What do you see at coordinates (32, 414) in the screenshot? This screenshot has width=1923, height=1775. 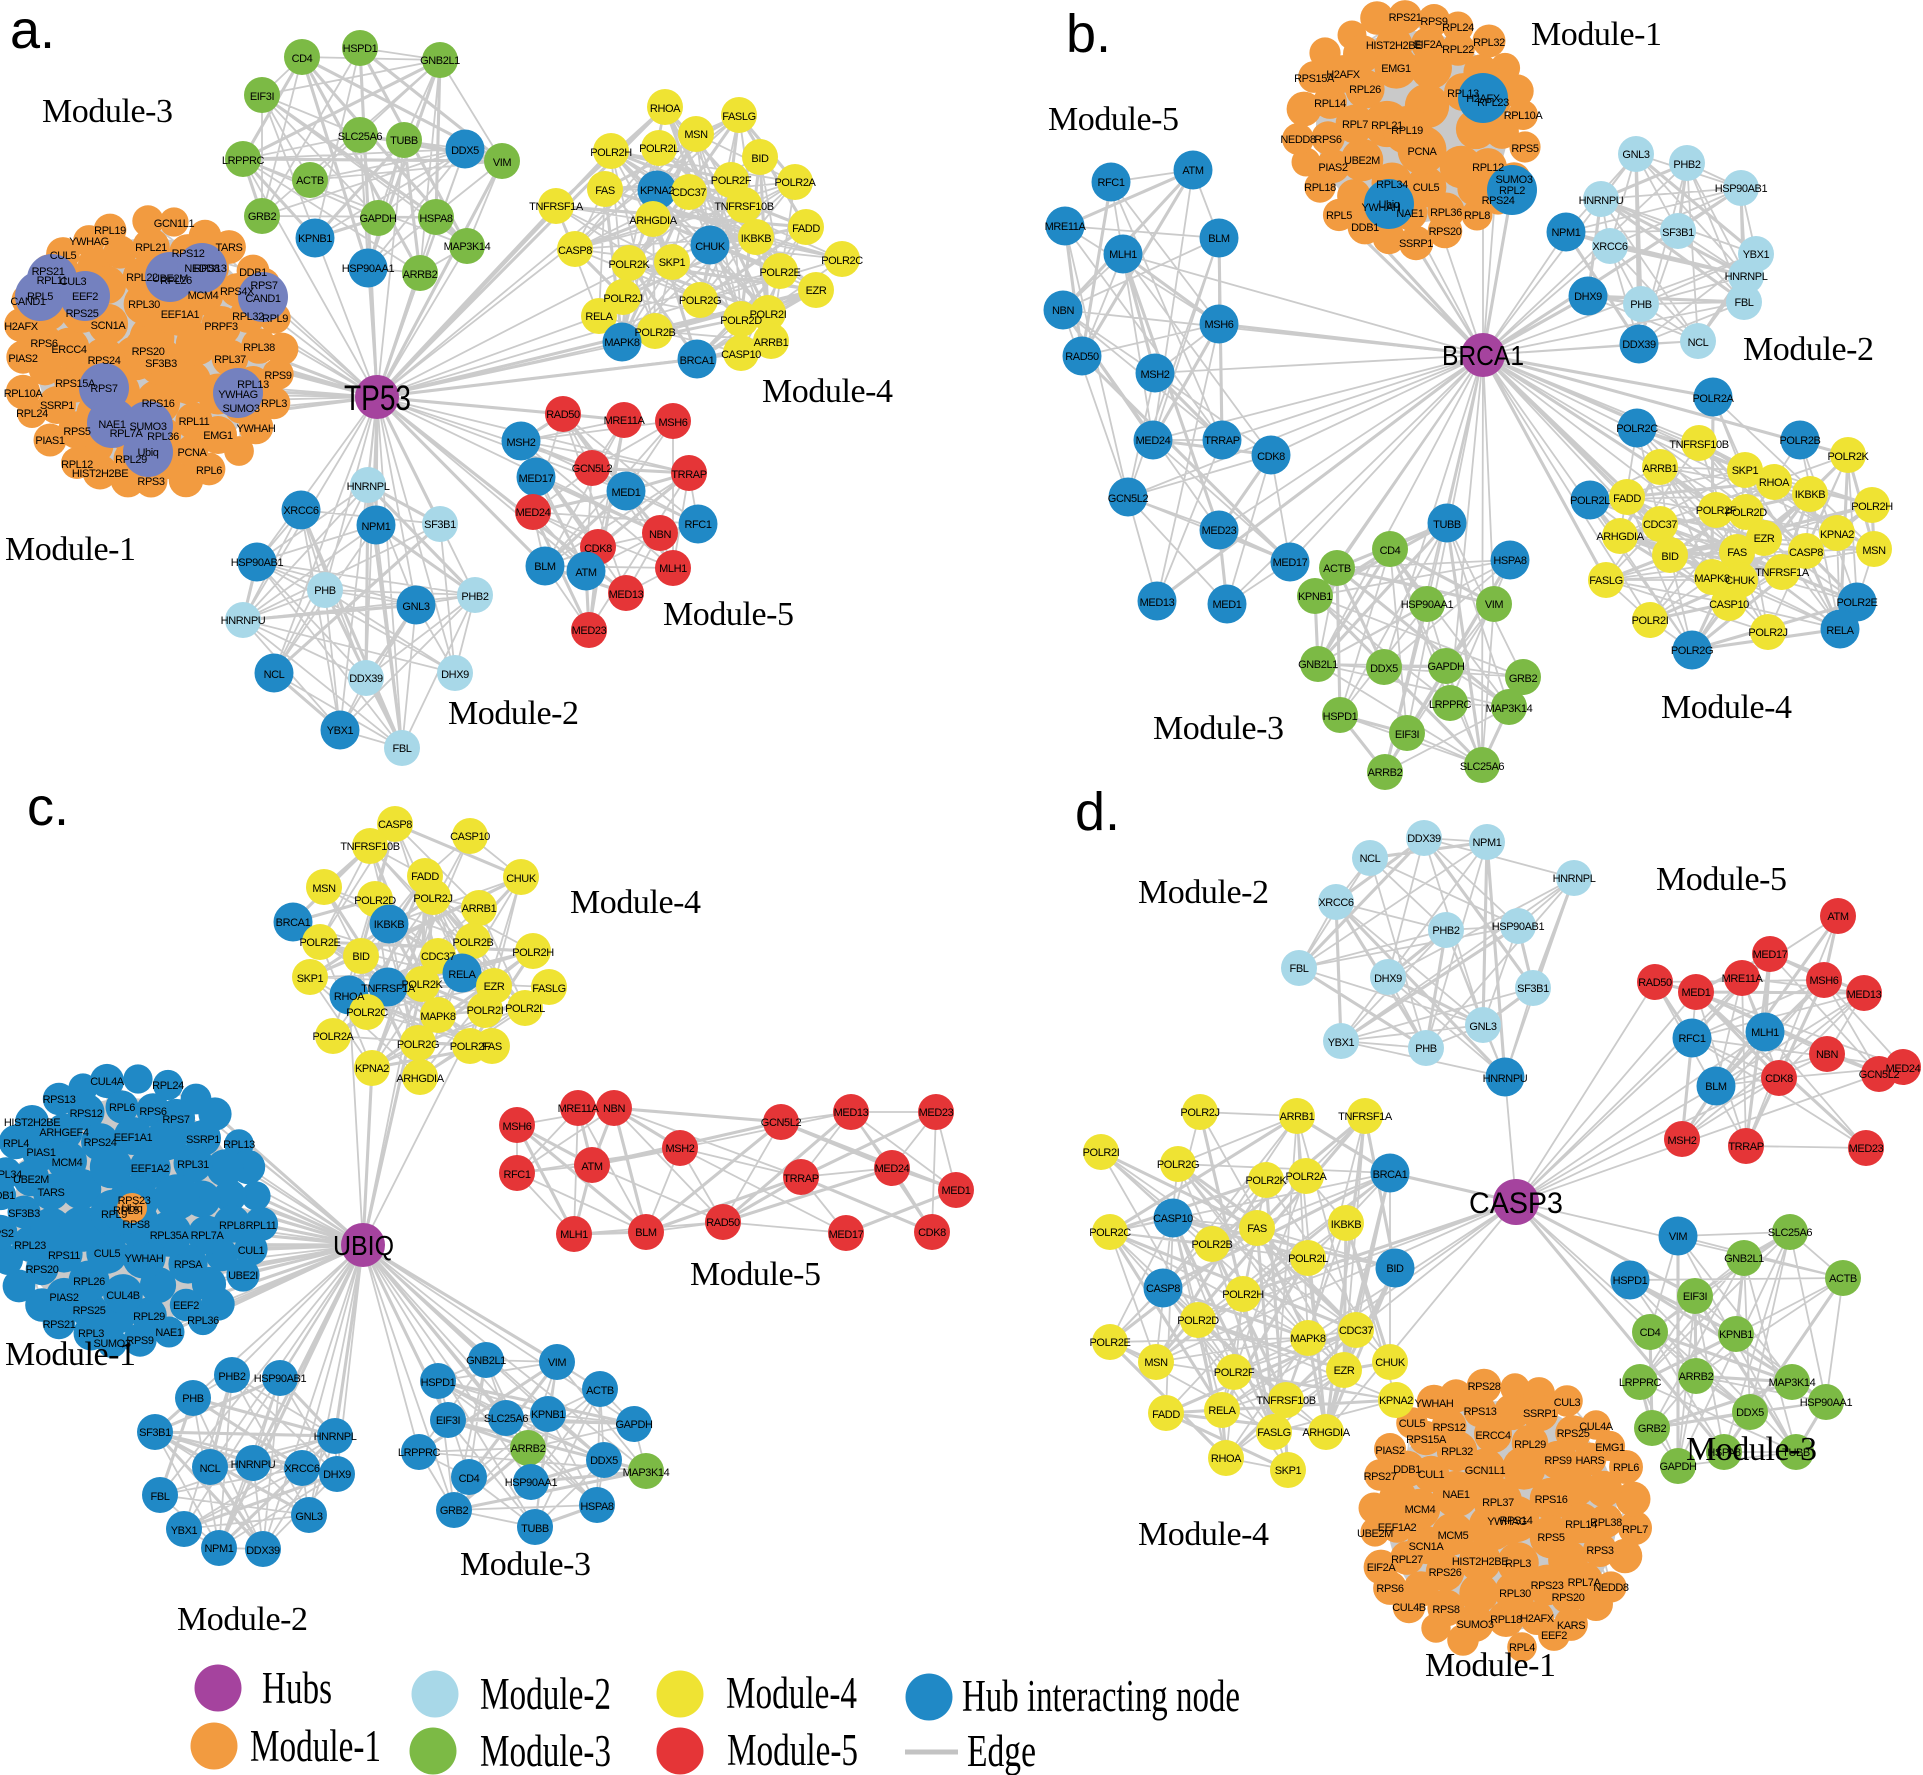 I see `svg-text: RPL24` at bounding box center [32, 414].